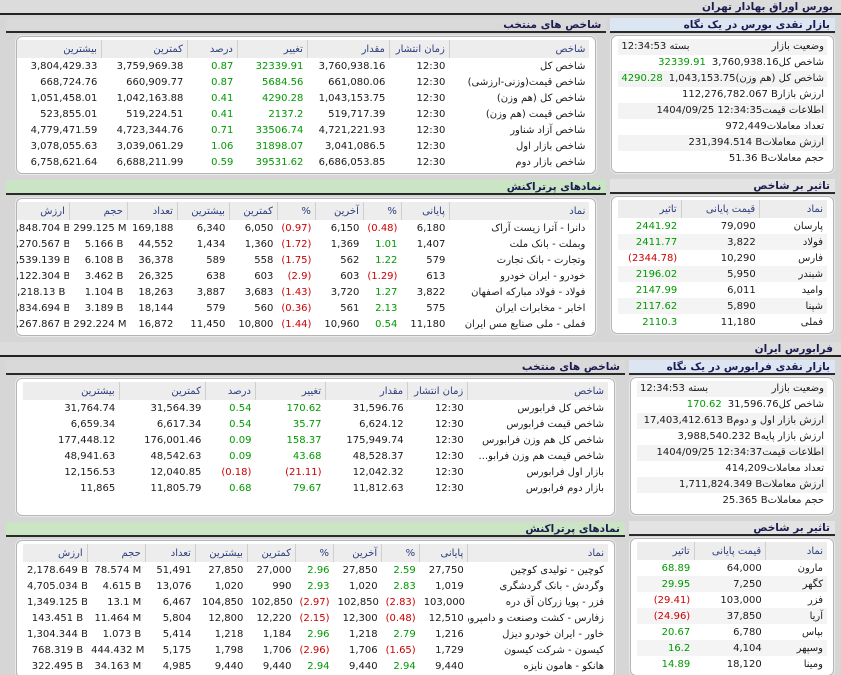 The width and height of the screenshot is (841, 675). I want to click on value-cell: 32339.91, so click(279, 66).